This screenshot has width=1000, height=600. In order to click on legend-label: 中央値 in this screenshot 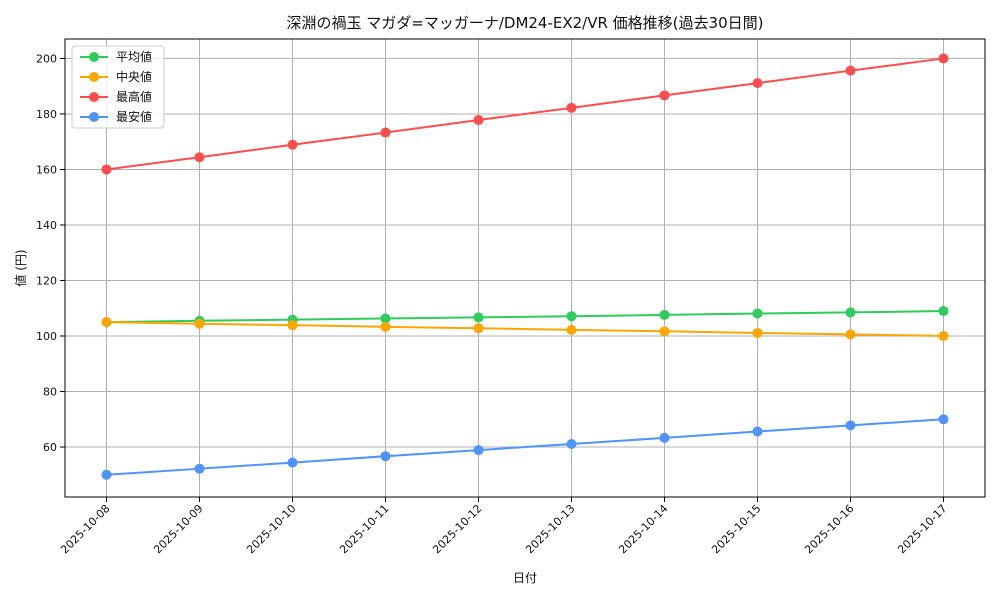, I will do `click(134, 76)`.